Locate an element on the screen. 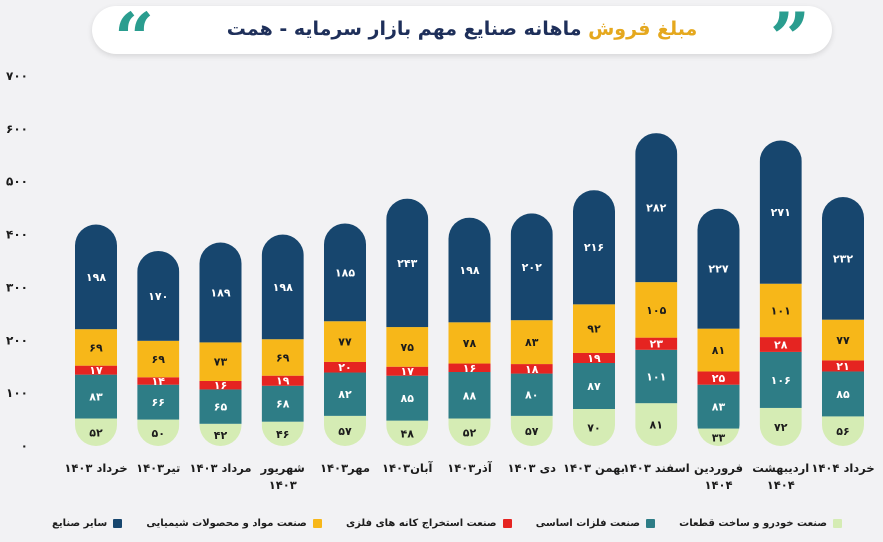 The image size is (883, 542). data-label-metals: ۸۷ is located at coordinates (594, 386).